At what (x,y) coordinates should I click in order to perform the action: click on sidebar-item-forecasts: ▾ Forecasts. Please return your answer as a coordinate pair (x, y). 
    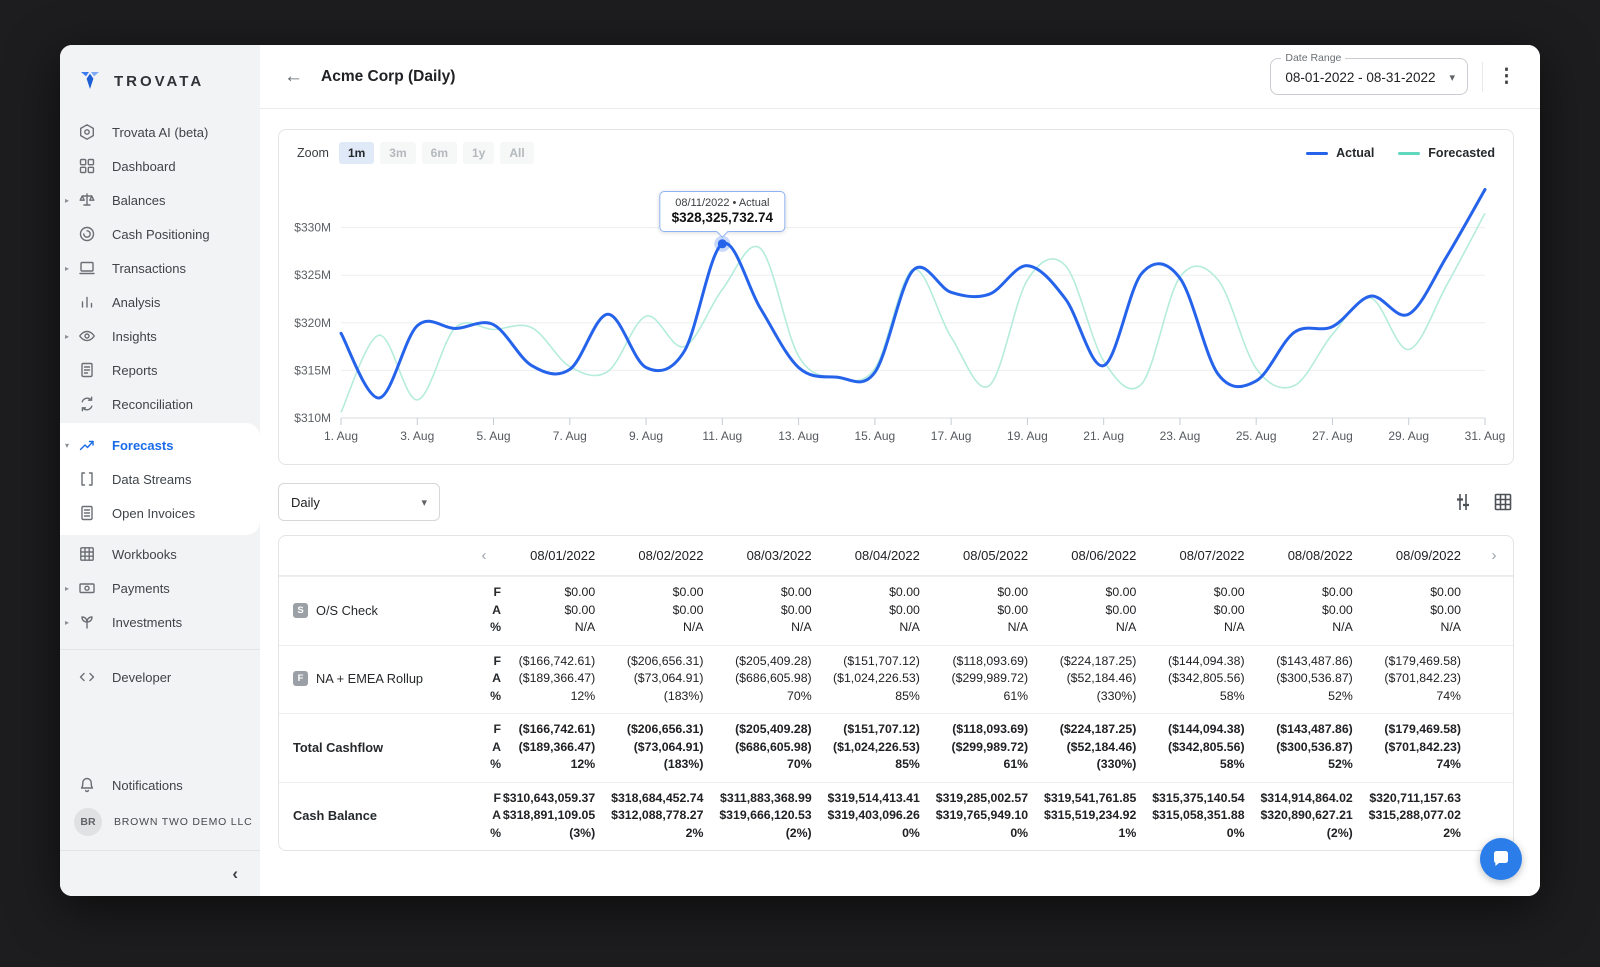
    Looking at the image, I should click on (160, 445).